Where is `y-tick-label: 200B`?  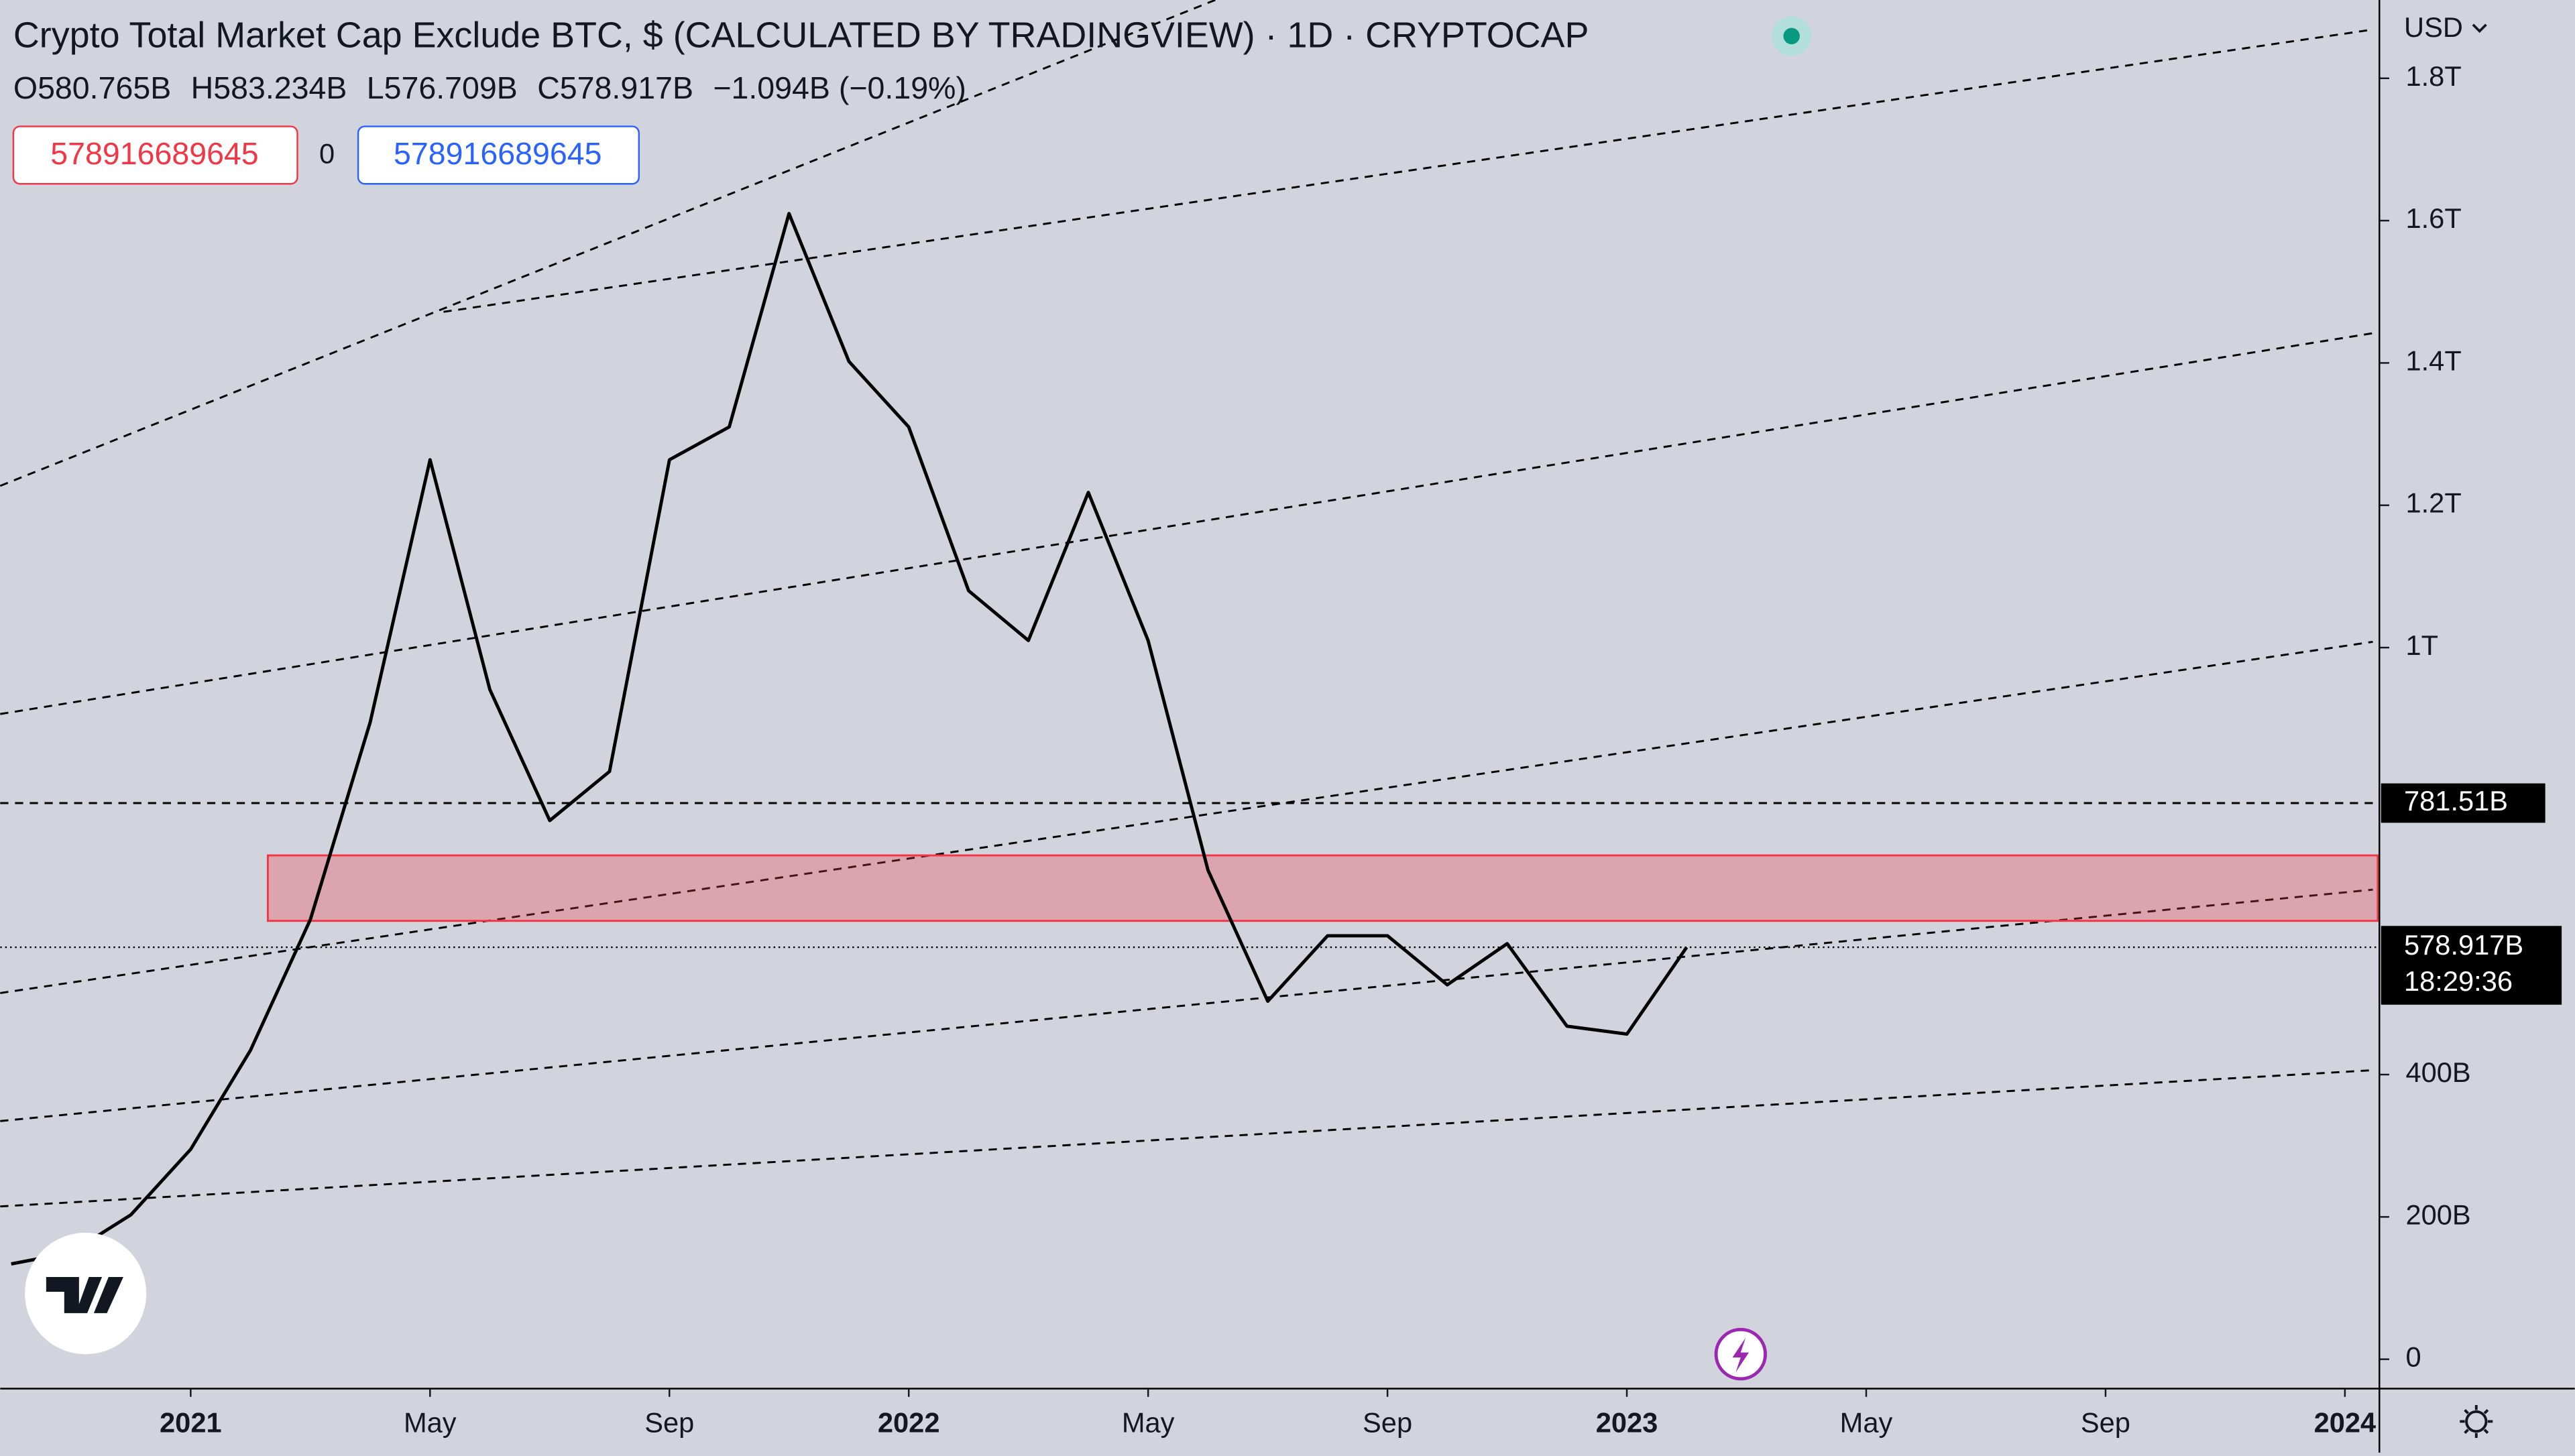
y-tick-label: 200B is located at coordinates (2437, 1214).